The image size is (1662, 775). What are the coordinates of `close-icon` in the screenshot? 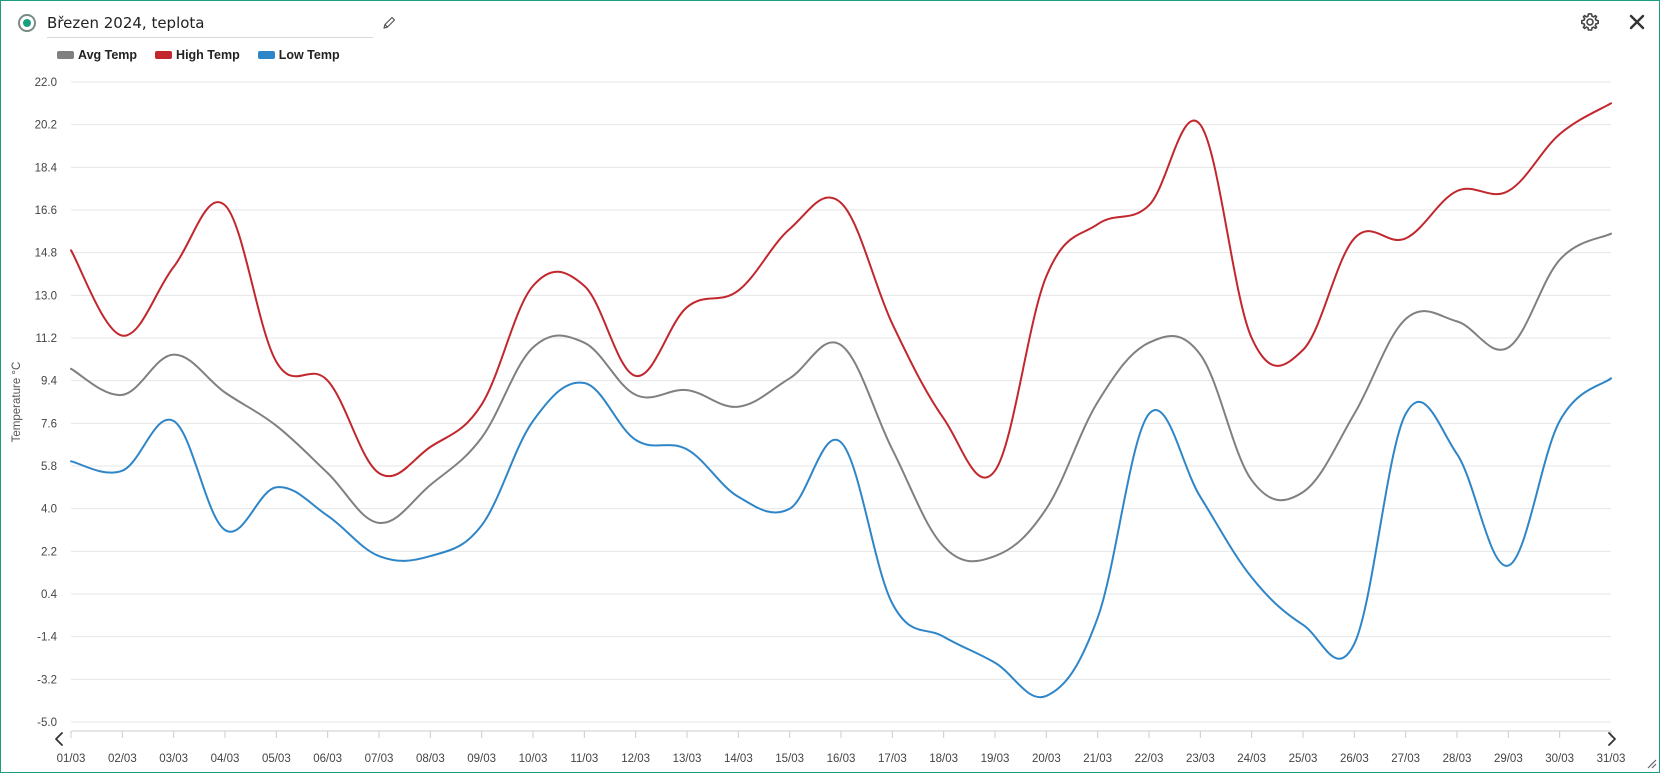 It's located at (1637, 22).